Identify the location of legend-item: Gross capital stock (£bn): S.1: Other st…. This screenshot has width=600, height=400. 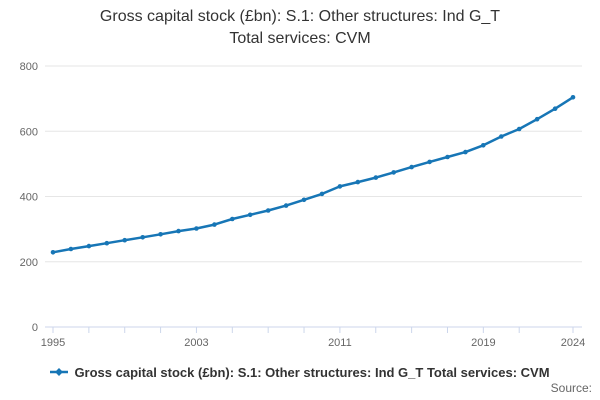
(300, 372).